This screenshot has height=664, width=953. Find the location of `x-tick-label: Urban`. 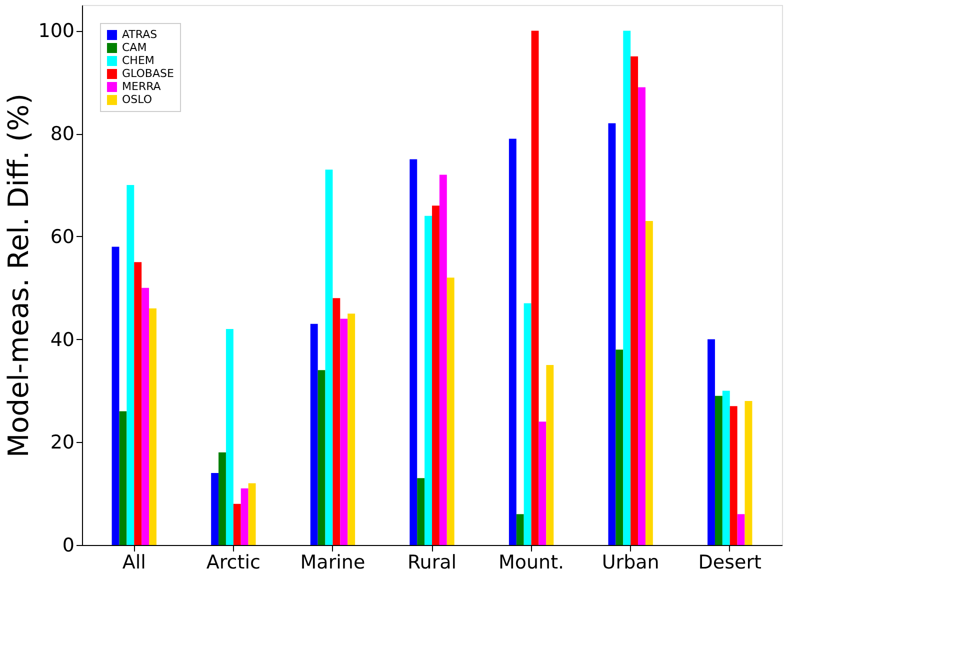

x-tick-label: Urban is located at coordinates (631, 563).